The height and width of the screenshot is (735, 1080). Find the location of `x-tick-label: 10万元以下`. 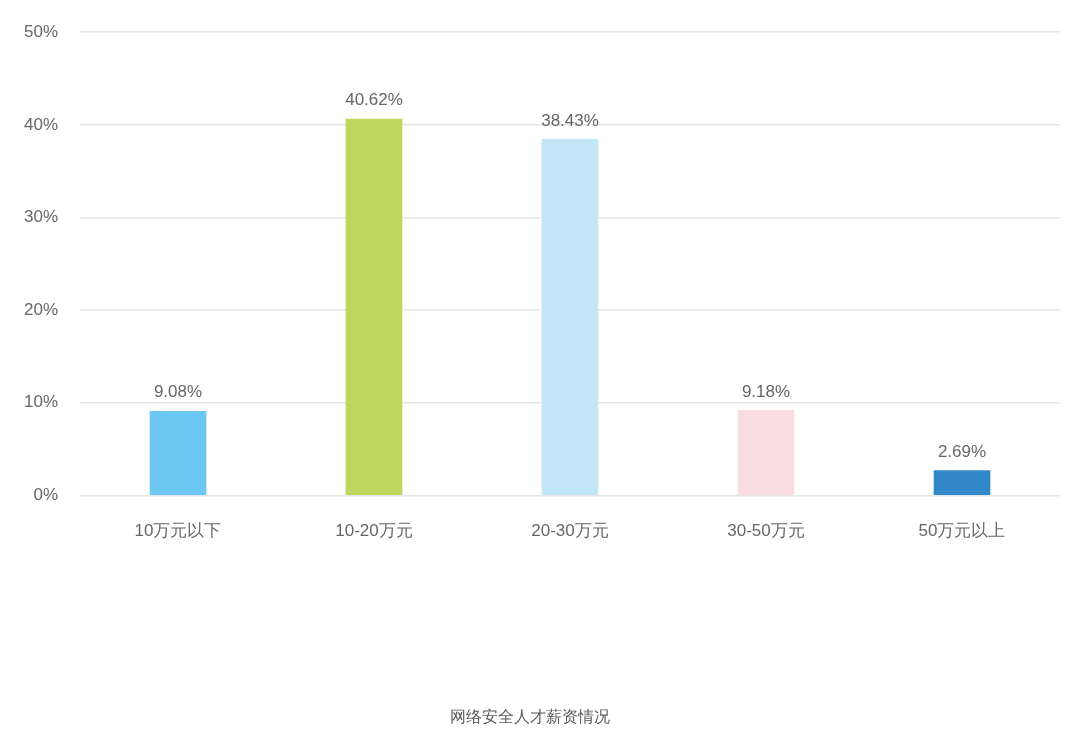

x-tick-label: 10万元以下 is located at coordinates (178, 531).